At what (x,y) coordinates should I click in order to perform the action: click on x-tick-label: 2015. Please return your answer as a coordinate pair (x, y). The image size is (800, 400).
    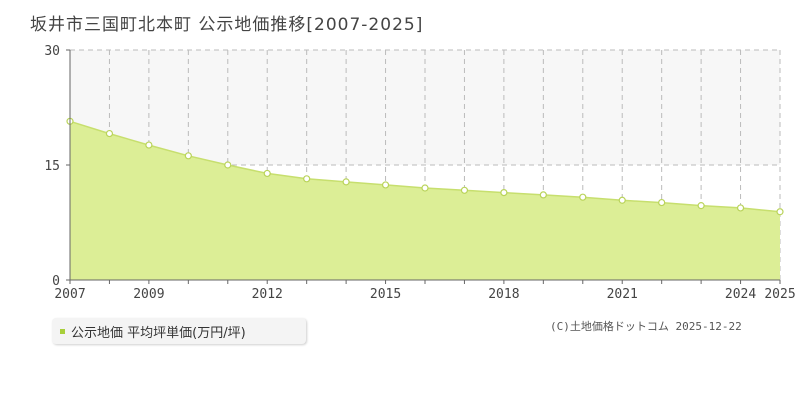
    Looking at the image, I should click on (385, 294).